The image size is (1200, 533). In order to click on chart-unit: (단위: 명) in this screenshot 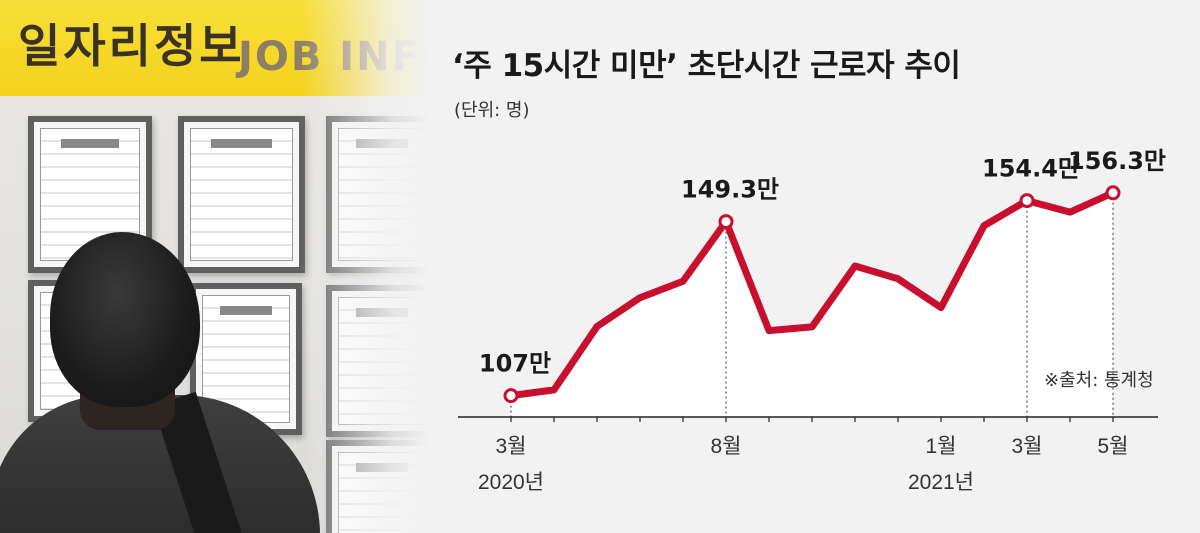, I will do `click(492, 110)`.